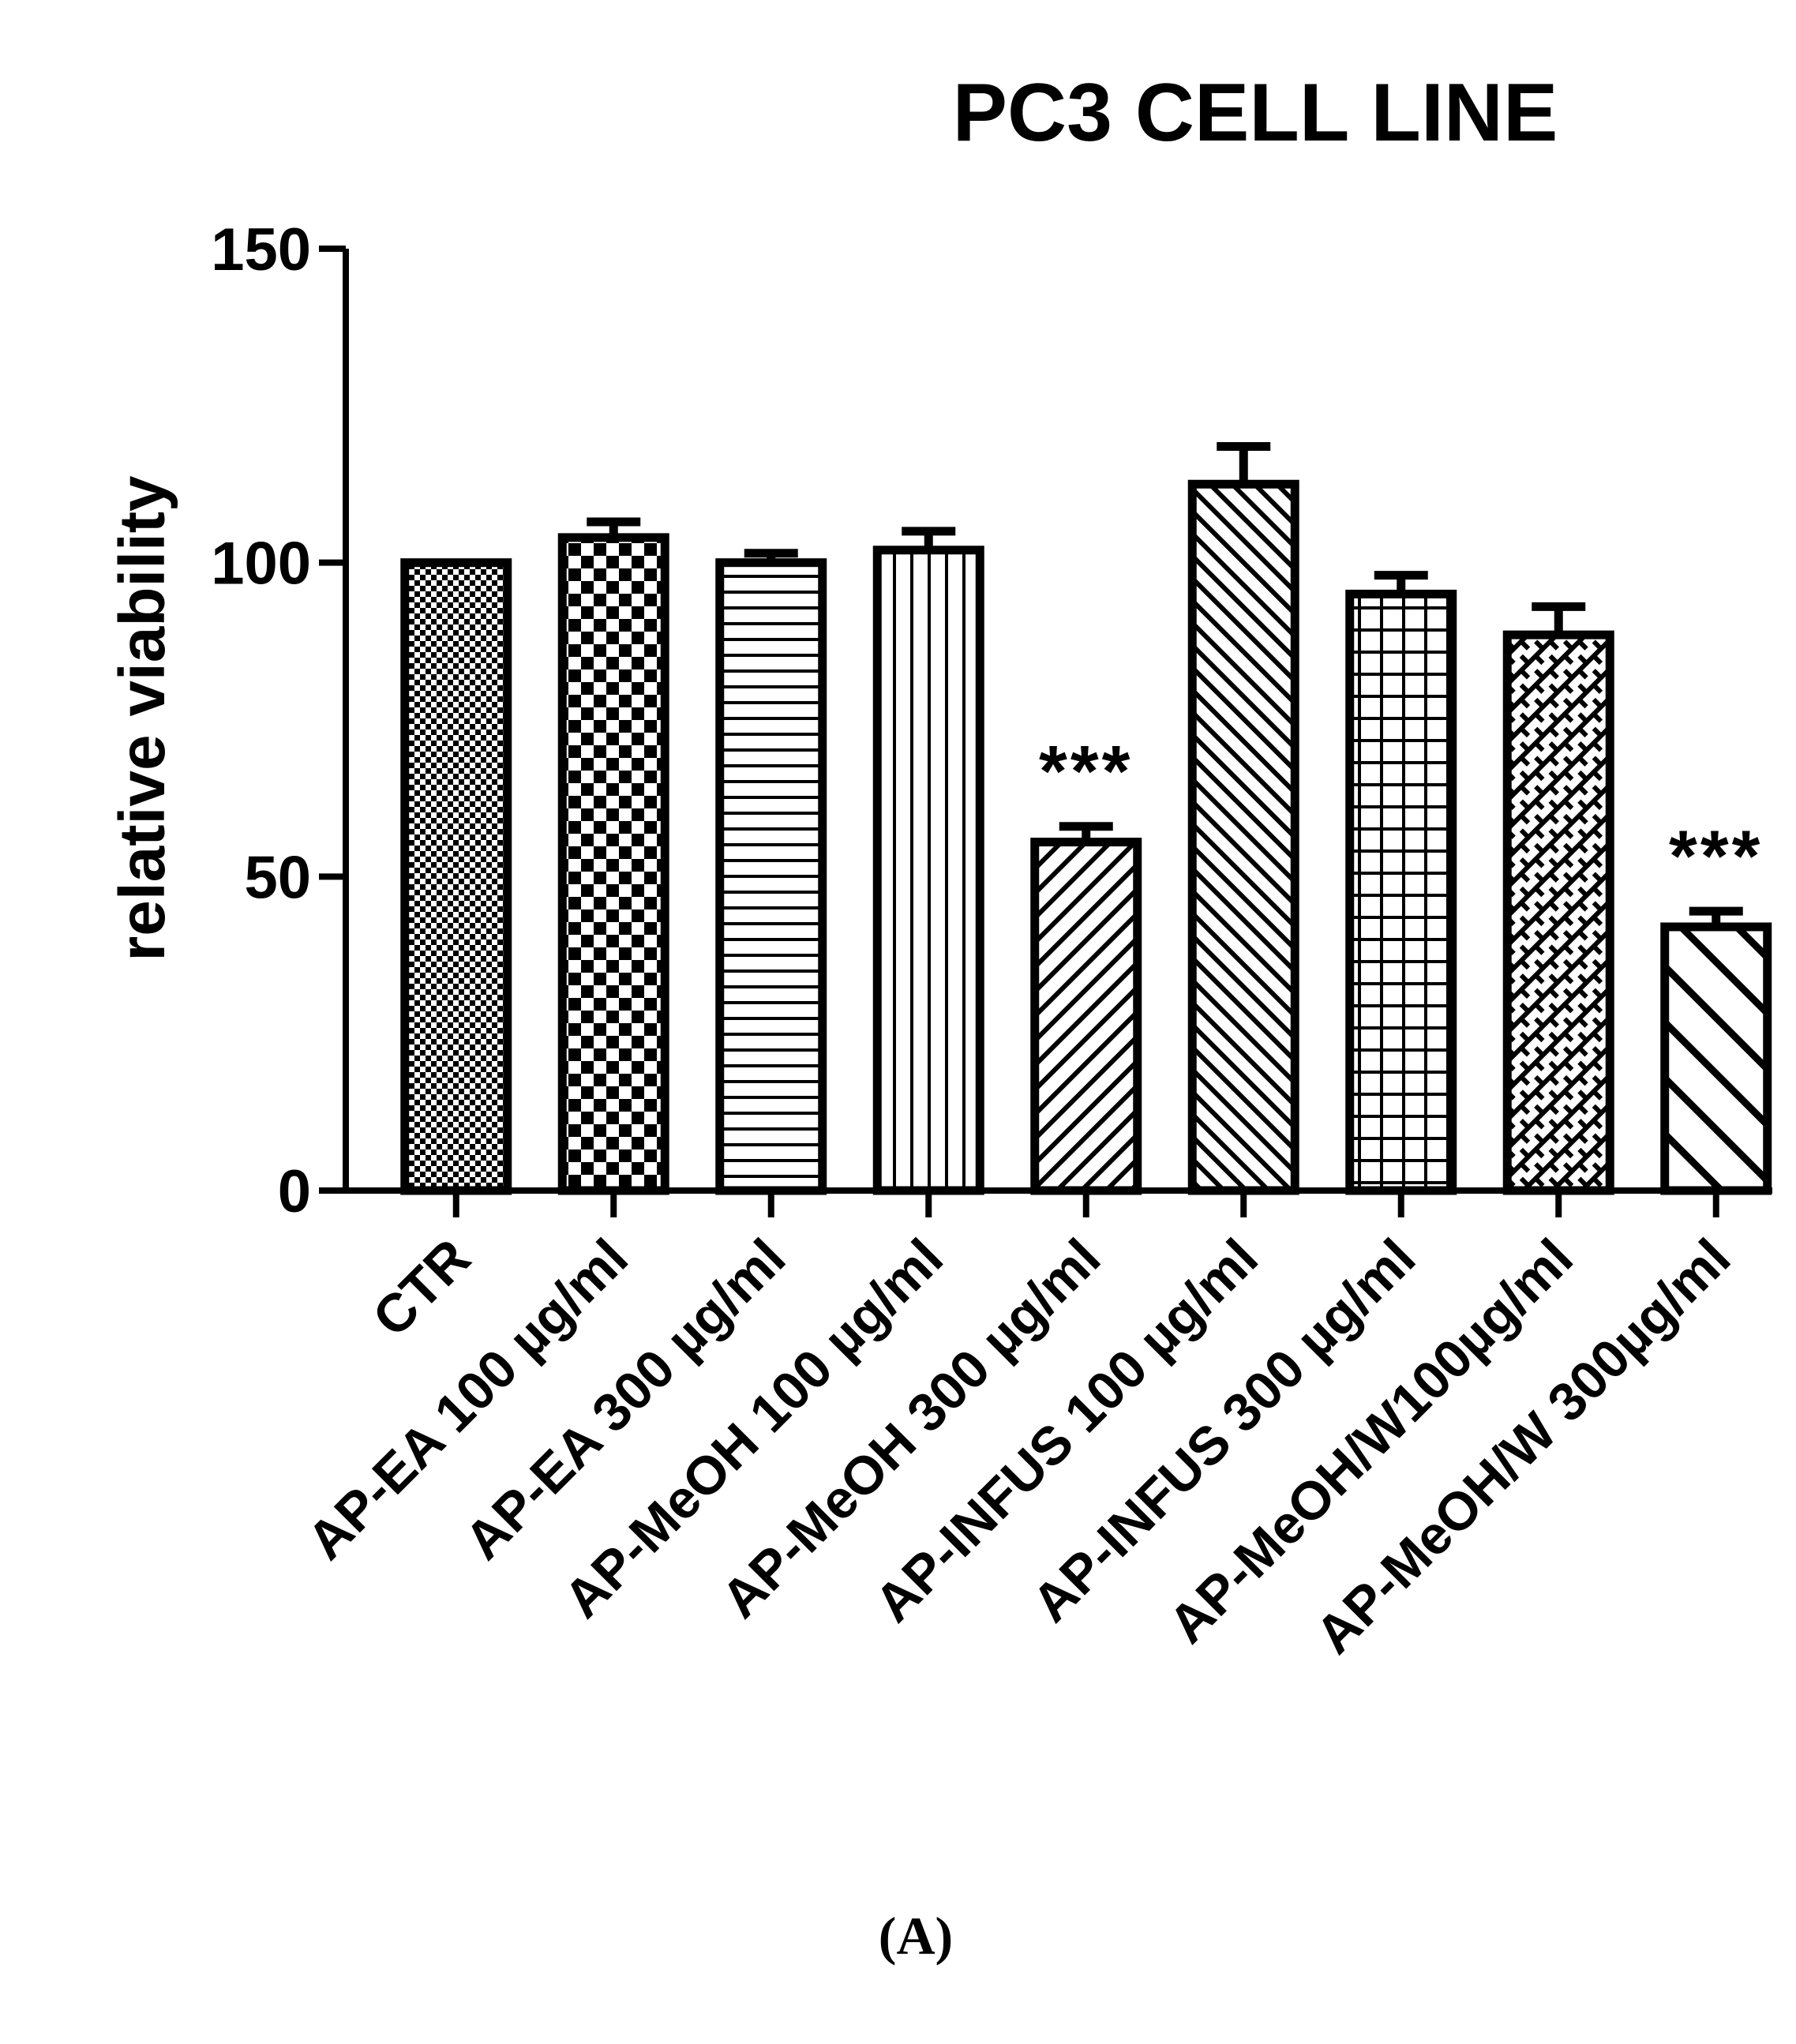 The height and width of the screenshot is (2044, 1796). What do you see at coordinates (261, 564) in the screenshot?
I see `y-tick-label: 100` at bounding box center [261, 564].